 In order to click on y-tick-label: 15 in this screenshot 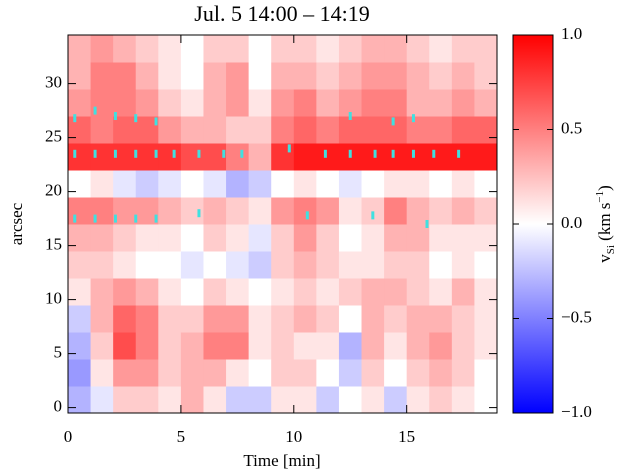, I will do `click(53, 244)`.